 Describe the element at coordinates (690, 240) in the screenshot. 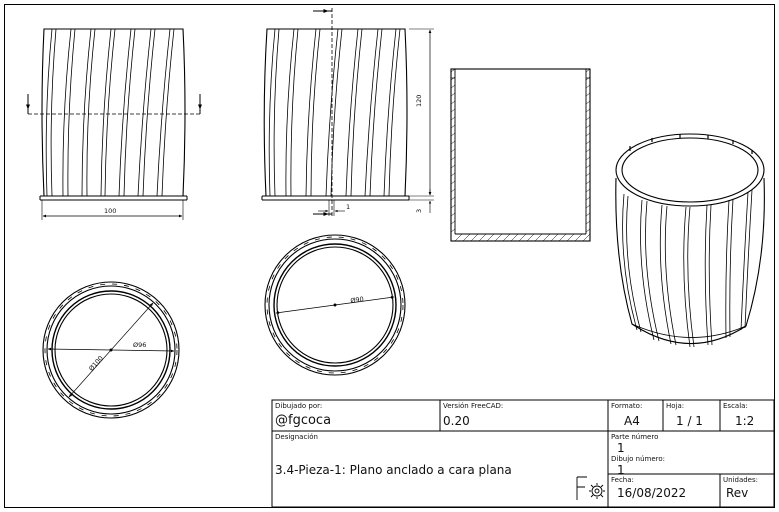

I see `isometric-view` at that location.